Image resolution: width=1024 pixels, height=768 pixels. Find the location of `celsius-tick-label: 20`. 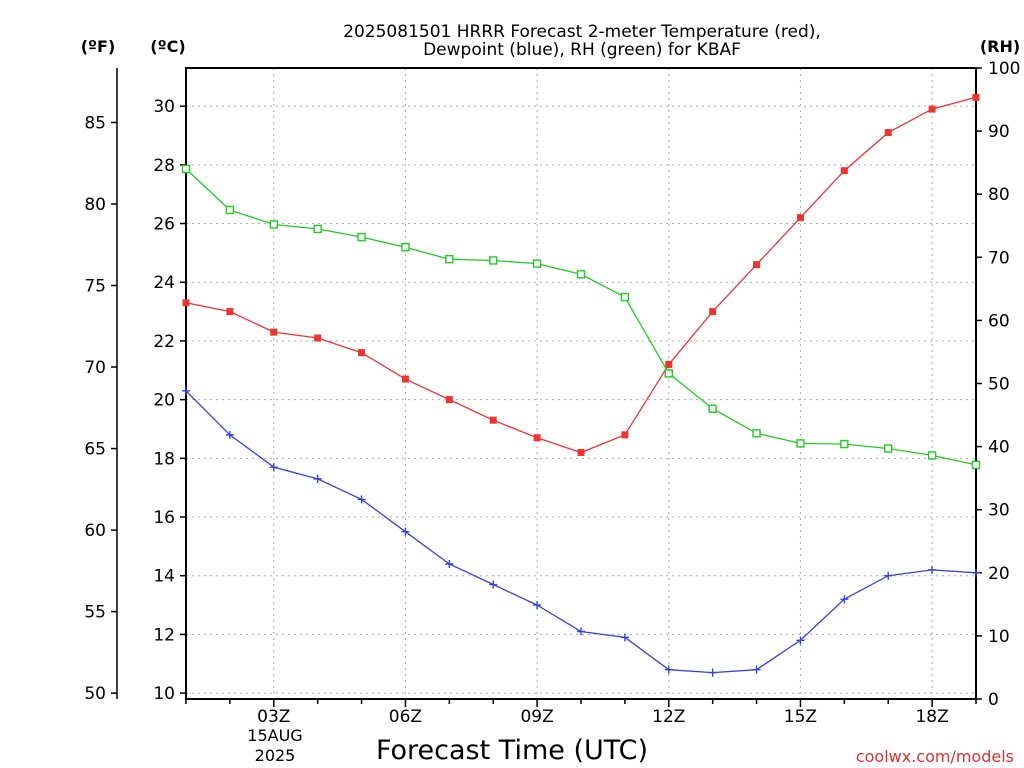

celsius-tick-label: 20 is located at coordinates (164, 401).